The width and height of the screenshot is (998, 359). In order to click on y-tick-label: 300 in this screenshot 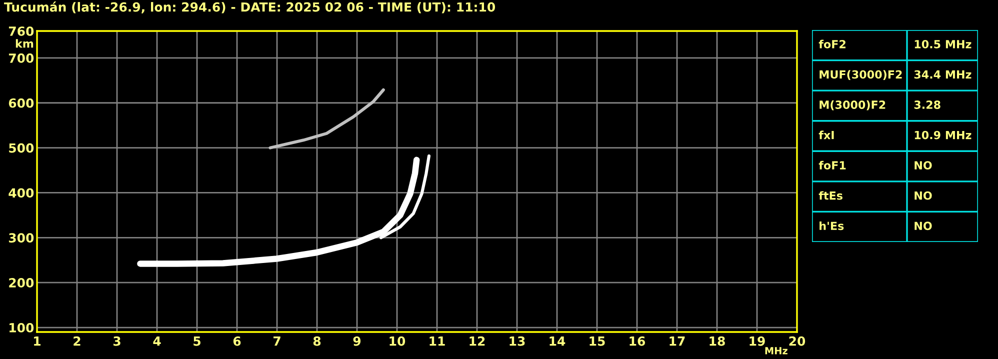, I will do `click(21, 238)`.